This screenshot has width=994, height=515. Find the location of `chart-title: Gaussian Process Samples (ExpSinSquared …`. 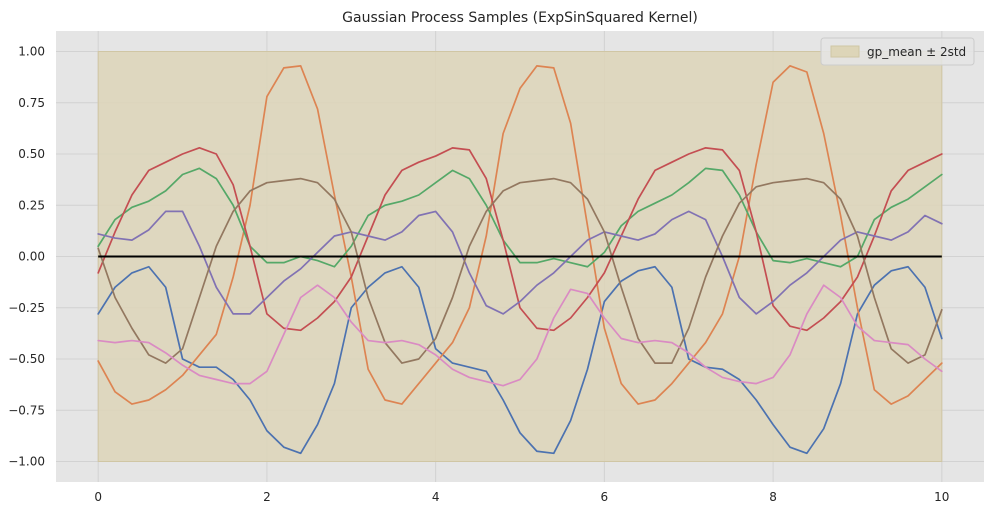

chart-title: Gaussian Process Samples (ExpSinSquared … is located at coordinates (520, 18).